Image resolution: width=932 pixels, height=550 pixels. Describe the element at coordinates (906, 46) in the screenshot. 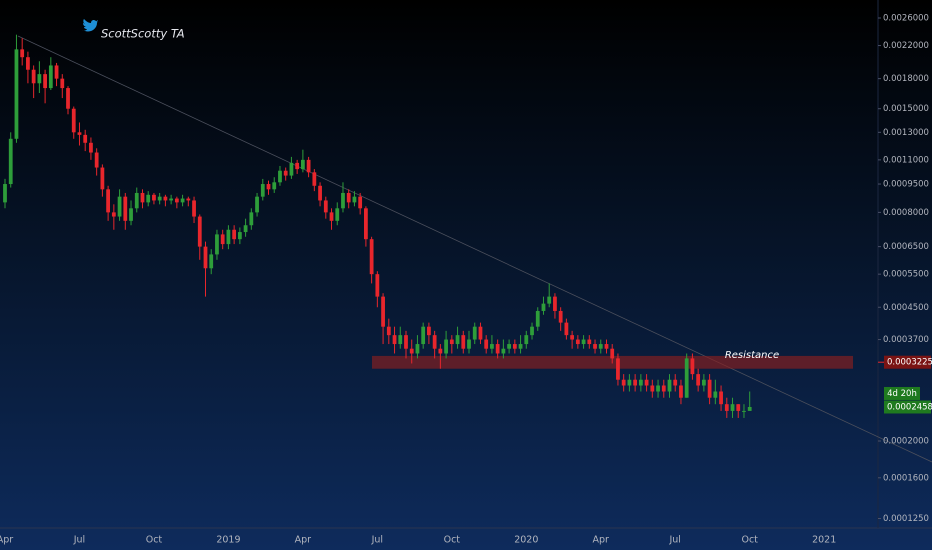

I see `y-tick-label: 0.0022000` at that location.